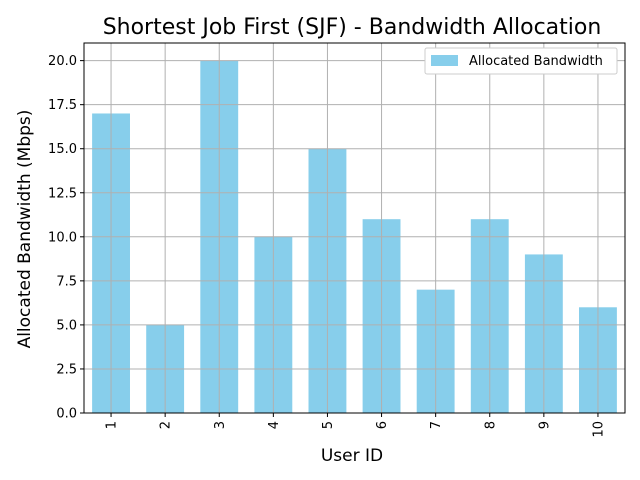 The height and width of the screenshot is (480, 640). What do you see at coordinates (328, 425) in the screenshot?
I see `x-tick-label: 5` at bounding box center [328, 425].